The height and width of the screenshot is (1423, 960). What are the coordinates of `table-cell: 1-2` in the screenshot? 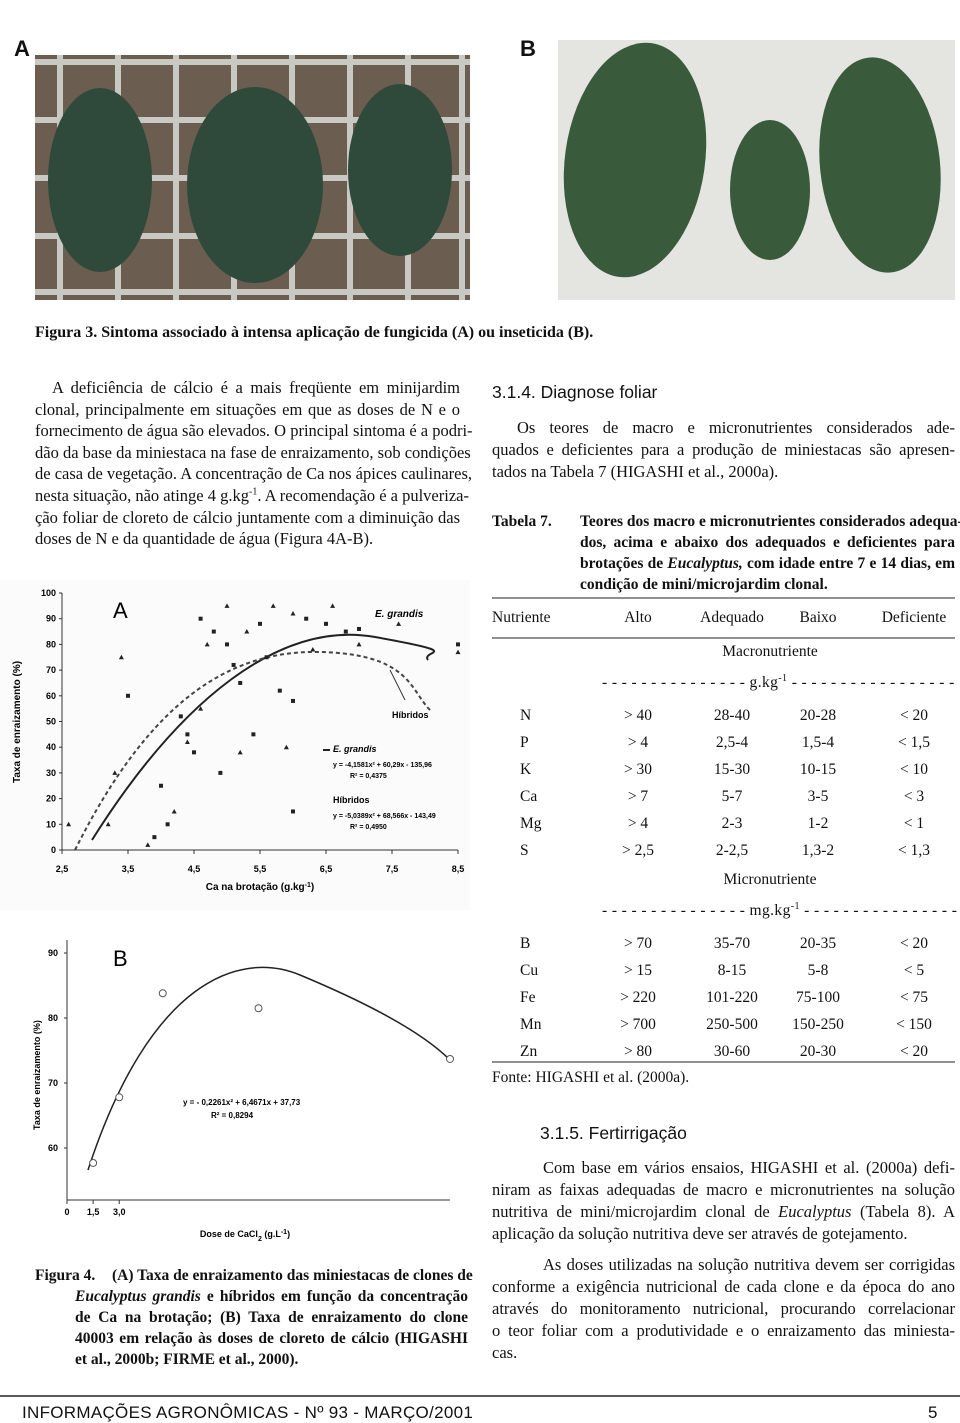 It's located at (818, 823).